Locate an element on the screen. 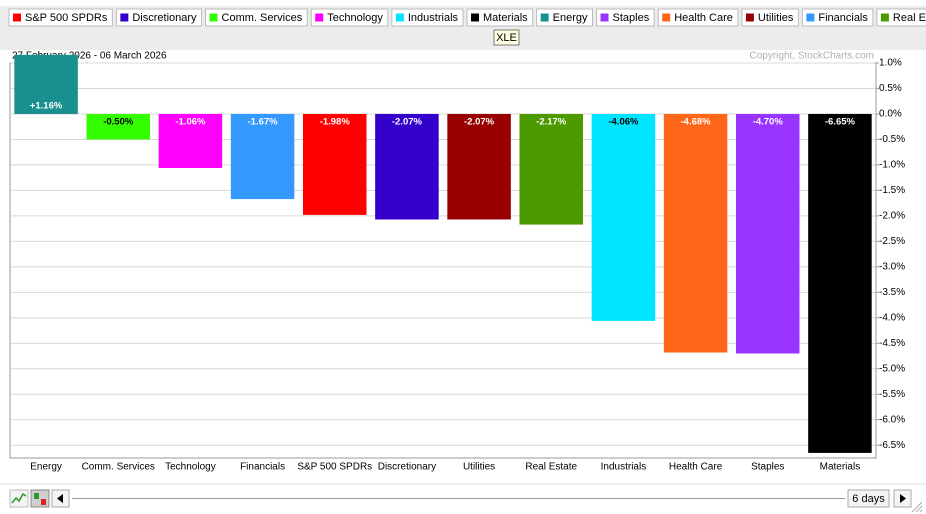 This screenshot has height=514, width=926. x-tick-label: S&P 500 SPDRs is located at coordinates (334, 467).